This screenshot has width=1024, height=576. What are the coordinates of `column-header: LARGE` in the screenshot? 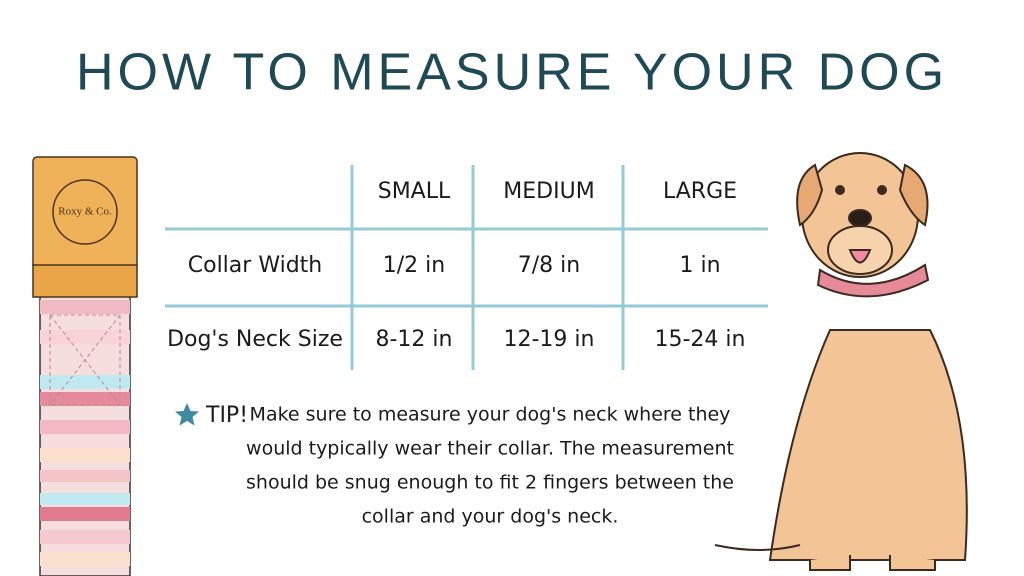 It's located at (700, 191).